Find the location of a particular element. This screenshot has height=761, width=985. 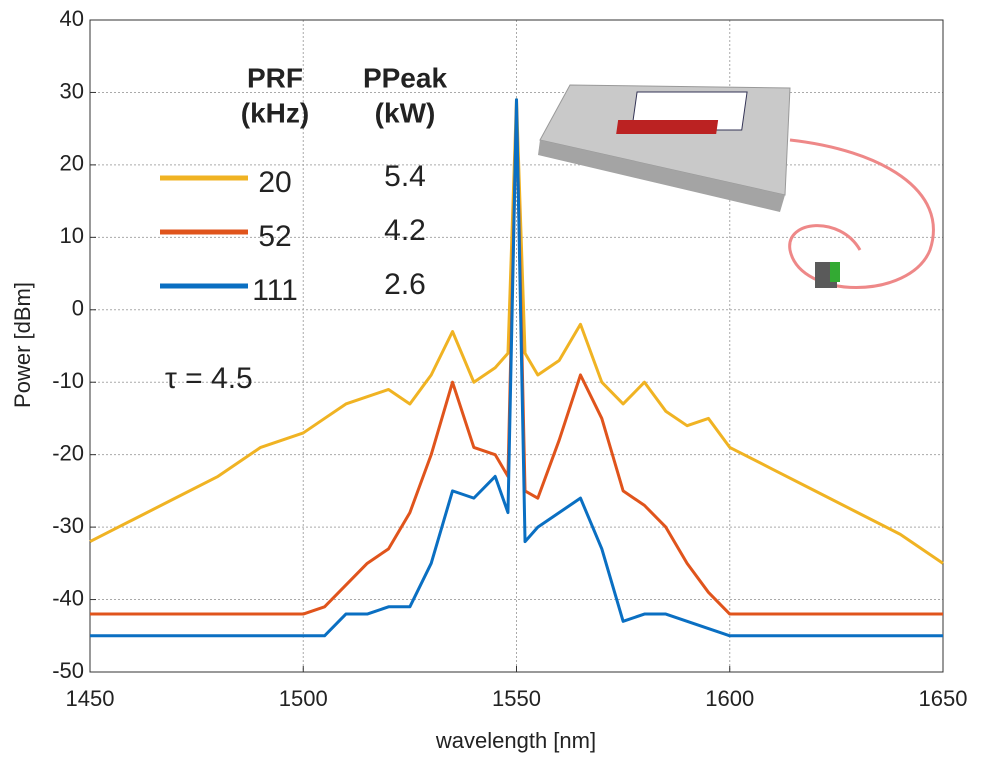

legend-label: 111 is located at coordinates (275, 290).